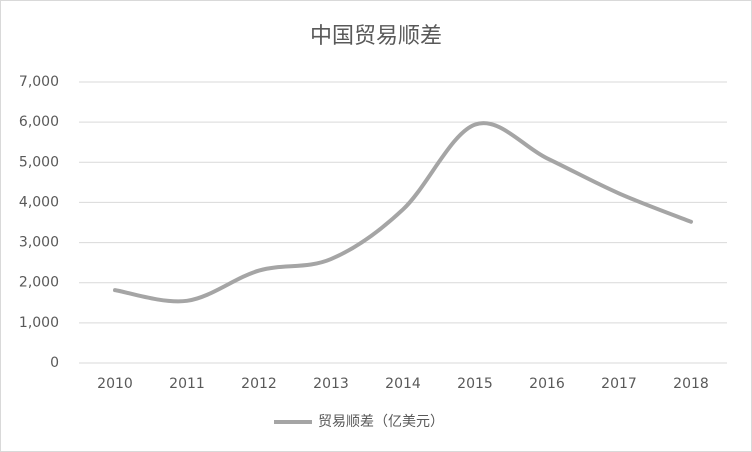  I want to click on y-tick-label: 6,000, so click(39, 122).